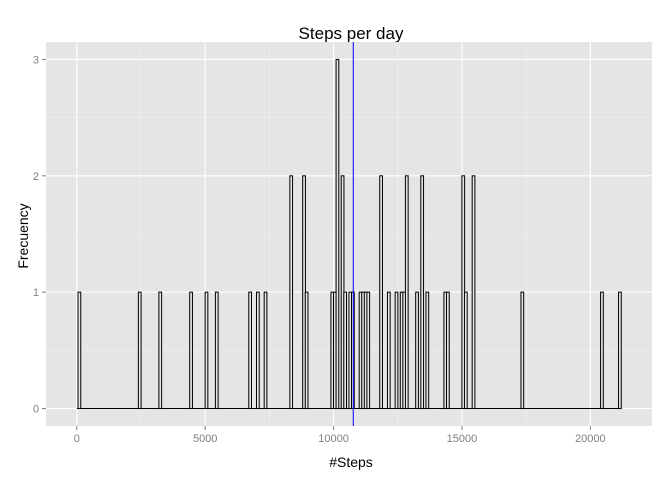  I want to click on x-axis-title: #Steps, so click(351, 462).